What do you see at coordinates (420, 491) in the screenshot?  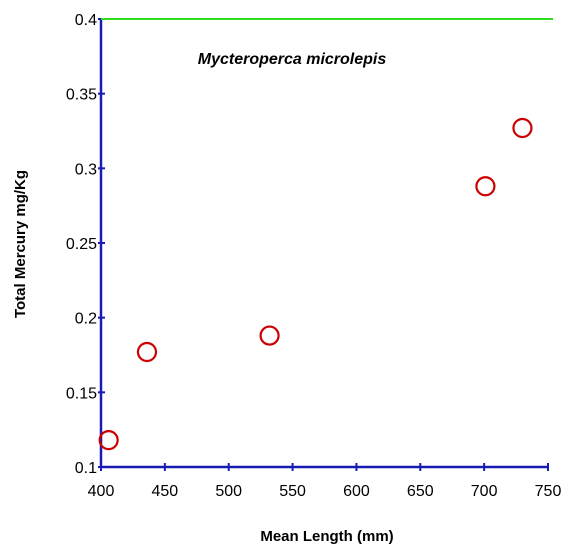 I see `x-tick-label: 650` at bounding box center [420, 491].